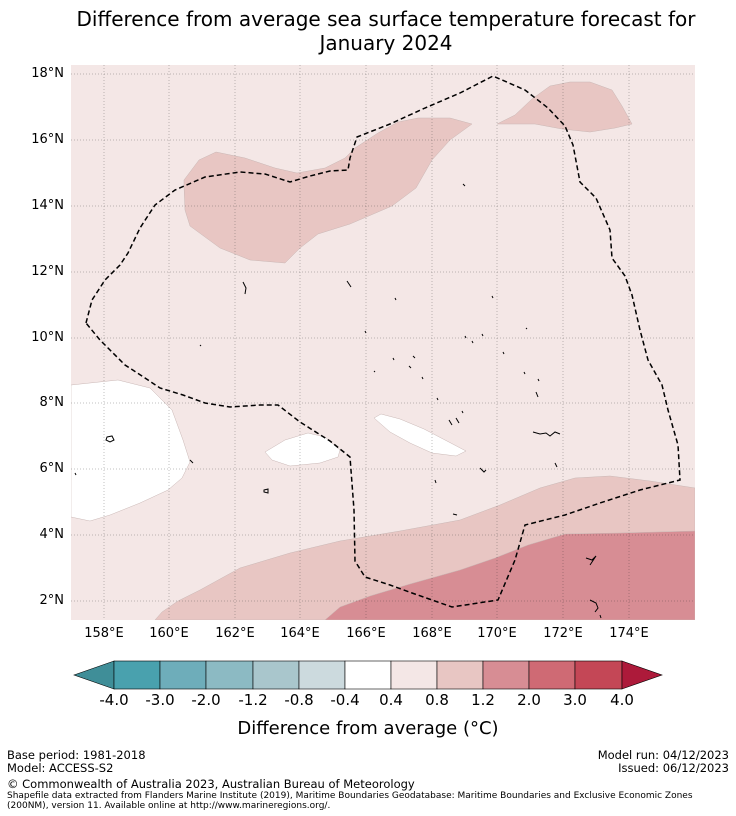 The width and height of the screenshot is (736, 816). Describe the element at coordinates (386, 43) in the screenshot. I see `title-line-2: January 2024` at that location.